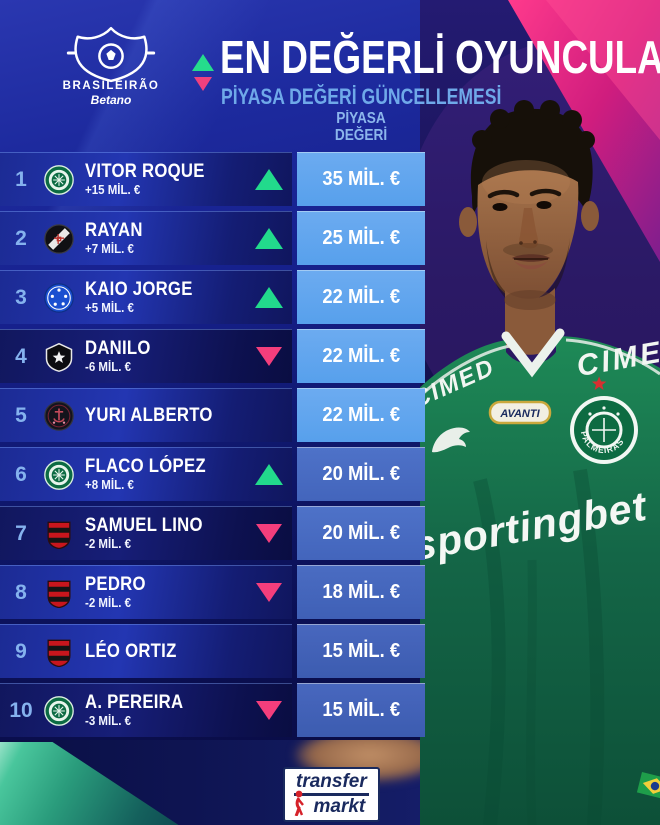  I want to click on rank-number: 10, so click(21, 710).